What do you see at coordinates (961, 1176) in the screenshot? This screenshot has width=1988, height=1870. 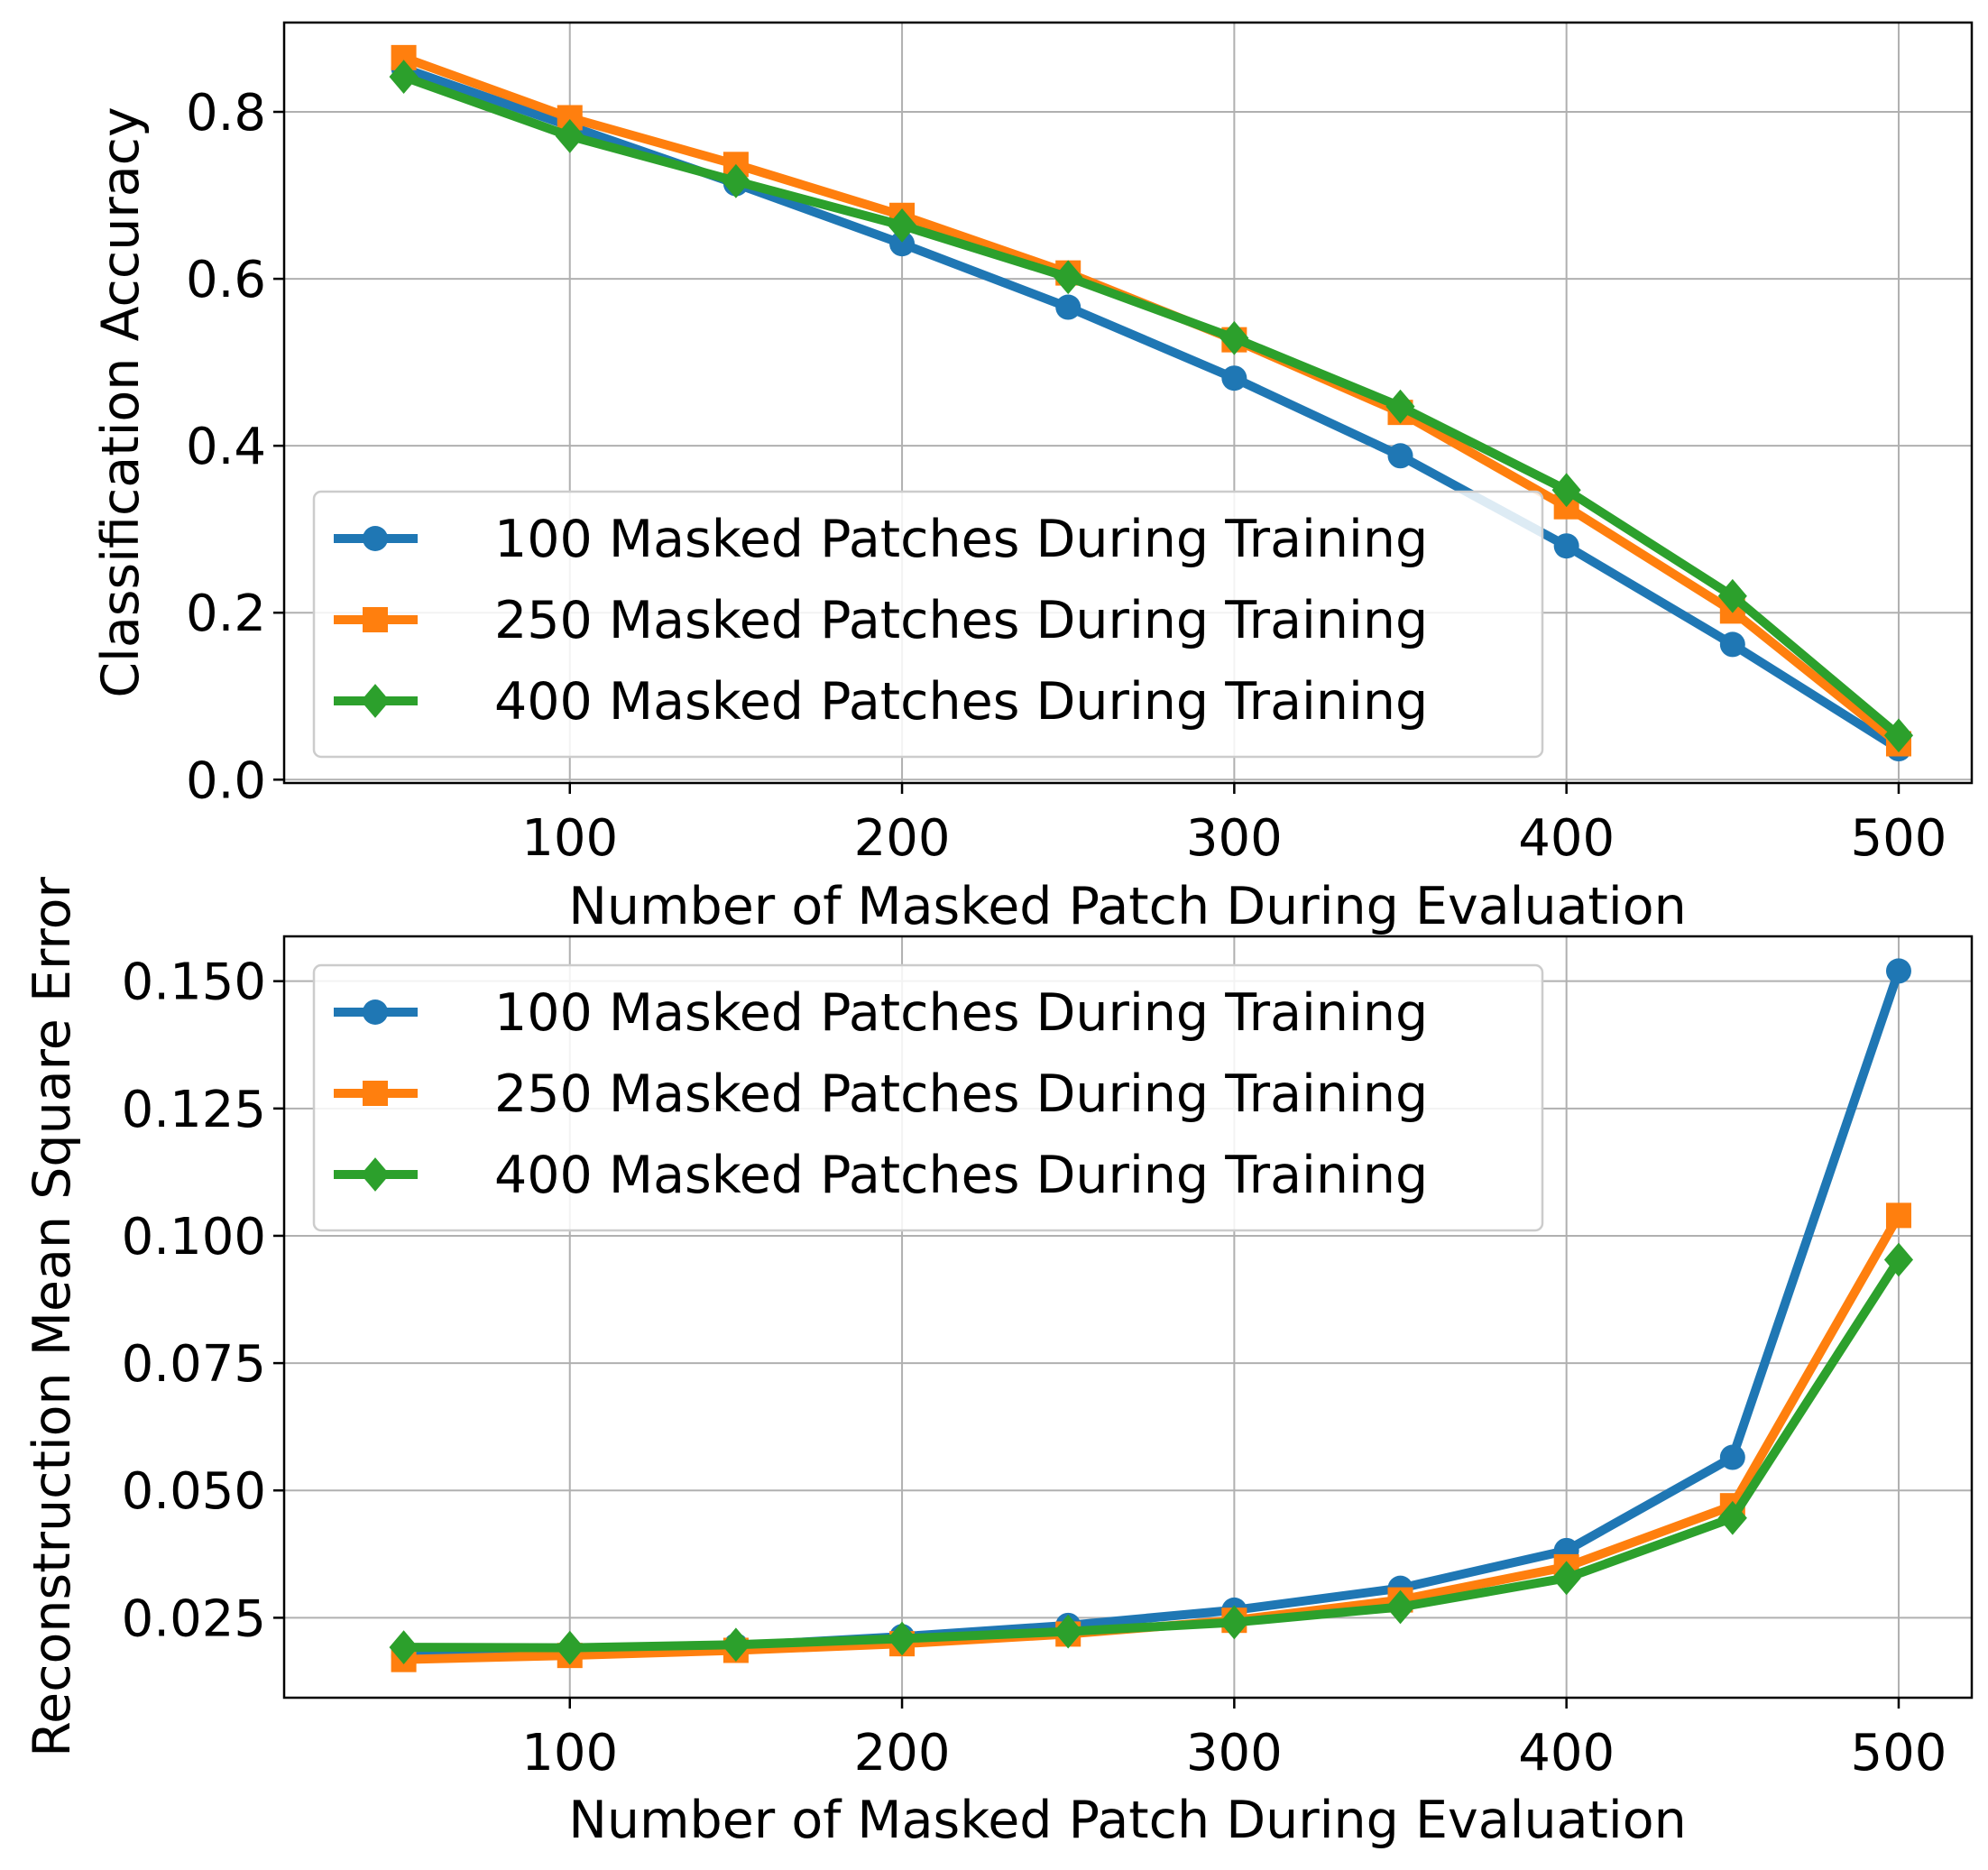 I see `mse-legend-label: 400 Masked Patches During Training` at bounding box center [961, 1176].